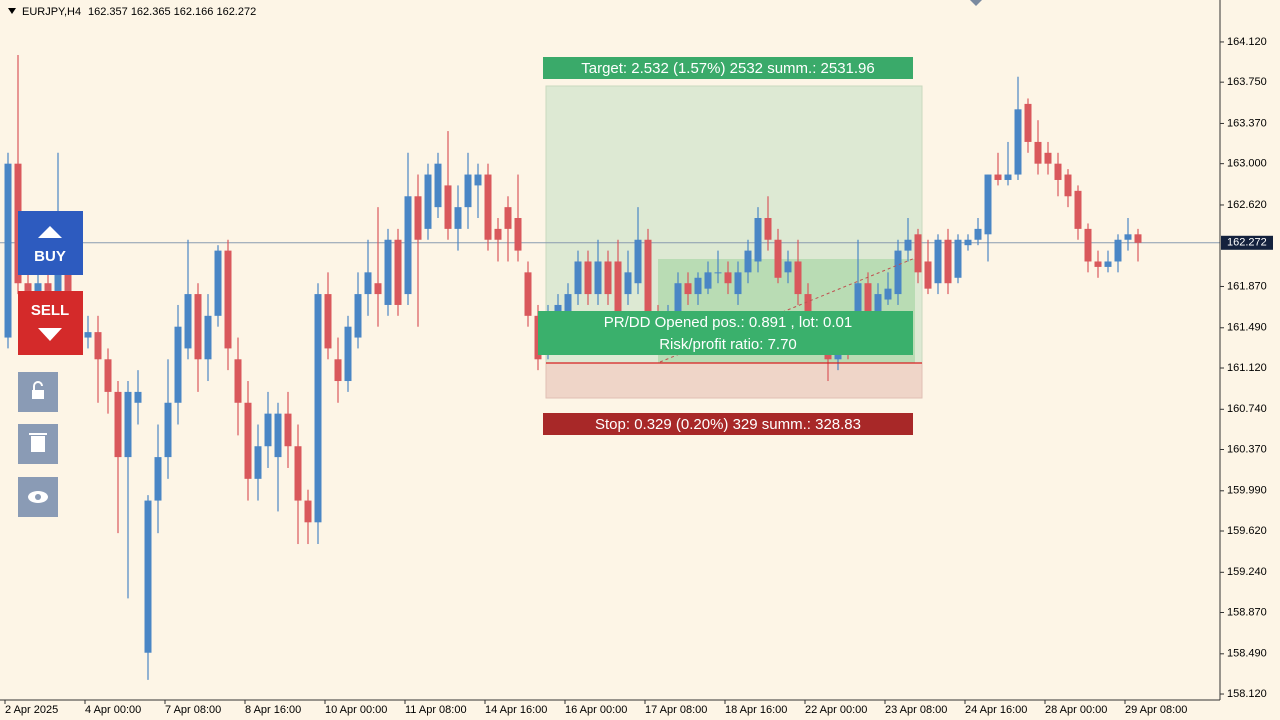  Describe the element at coordinates (1247, 694) in the screenshot. I see `y-tick-label: 158.120` at that location.